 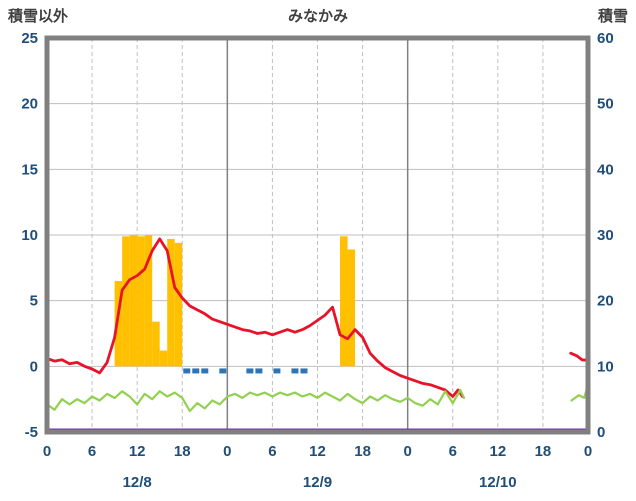 What do you see at coordinates (34, 301) in the screenshot?
I see `svg-text: 5` at bounding box center [34, 301].